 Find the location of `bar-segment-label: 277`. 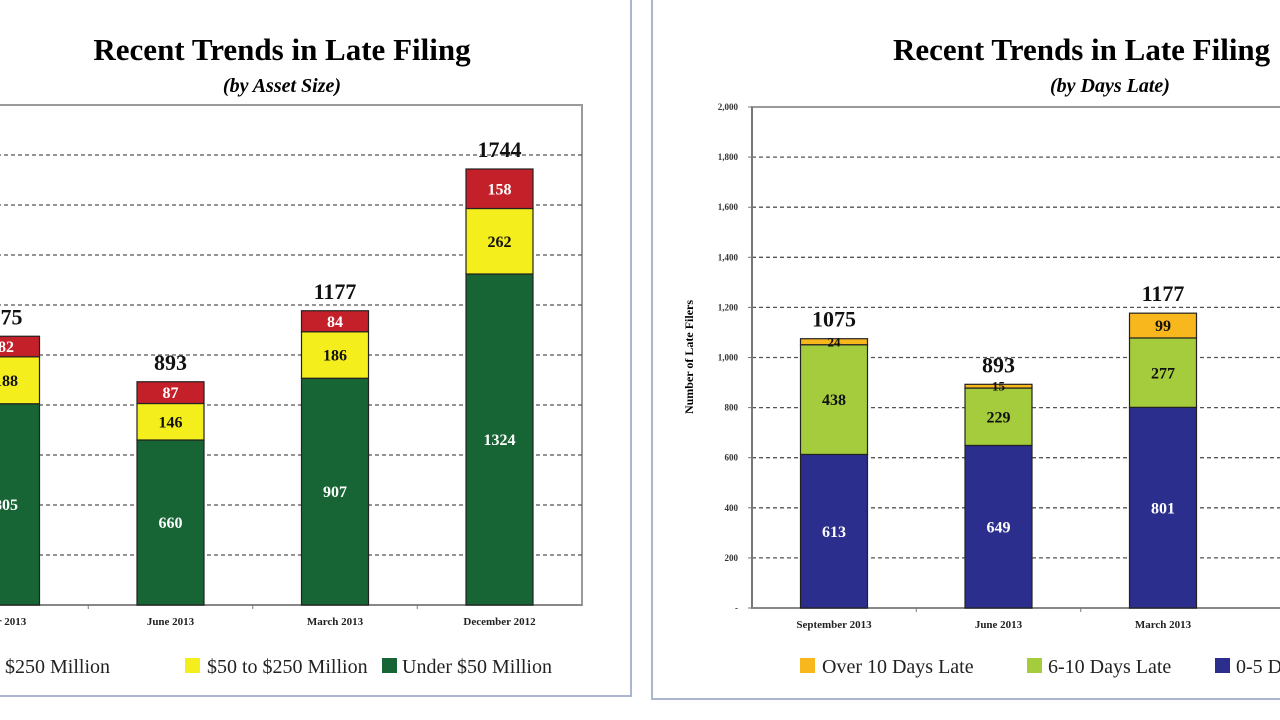

bar-segment-label: 277 is located at coordinates (1163, 373).